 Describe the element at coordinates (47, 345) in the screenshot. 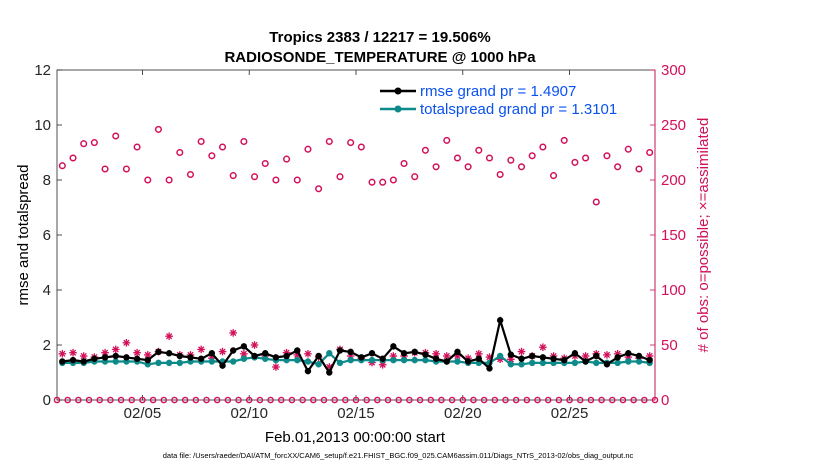

I see `y-tick-left-label: 2` at that location.